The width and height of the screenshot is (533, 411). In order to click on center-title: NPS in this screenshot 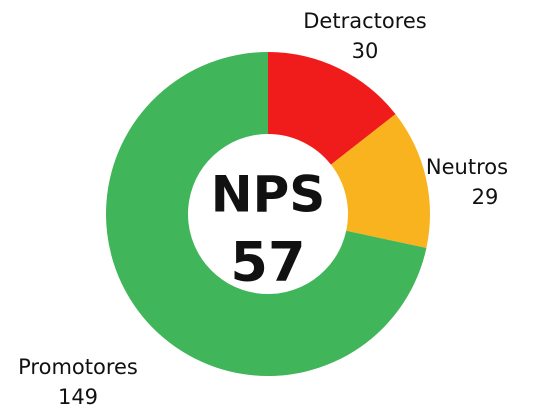, I will do `click(268, 195)`.